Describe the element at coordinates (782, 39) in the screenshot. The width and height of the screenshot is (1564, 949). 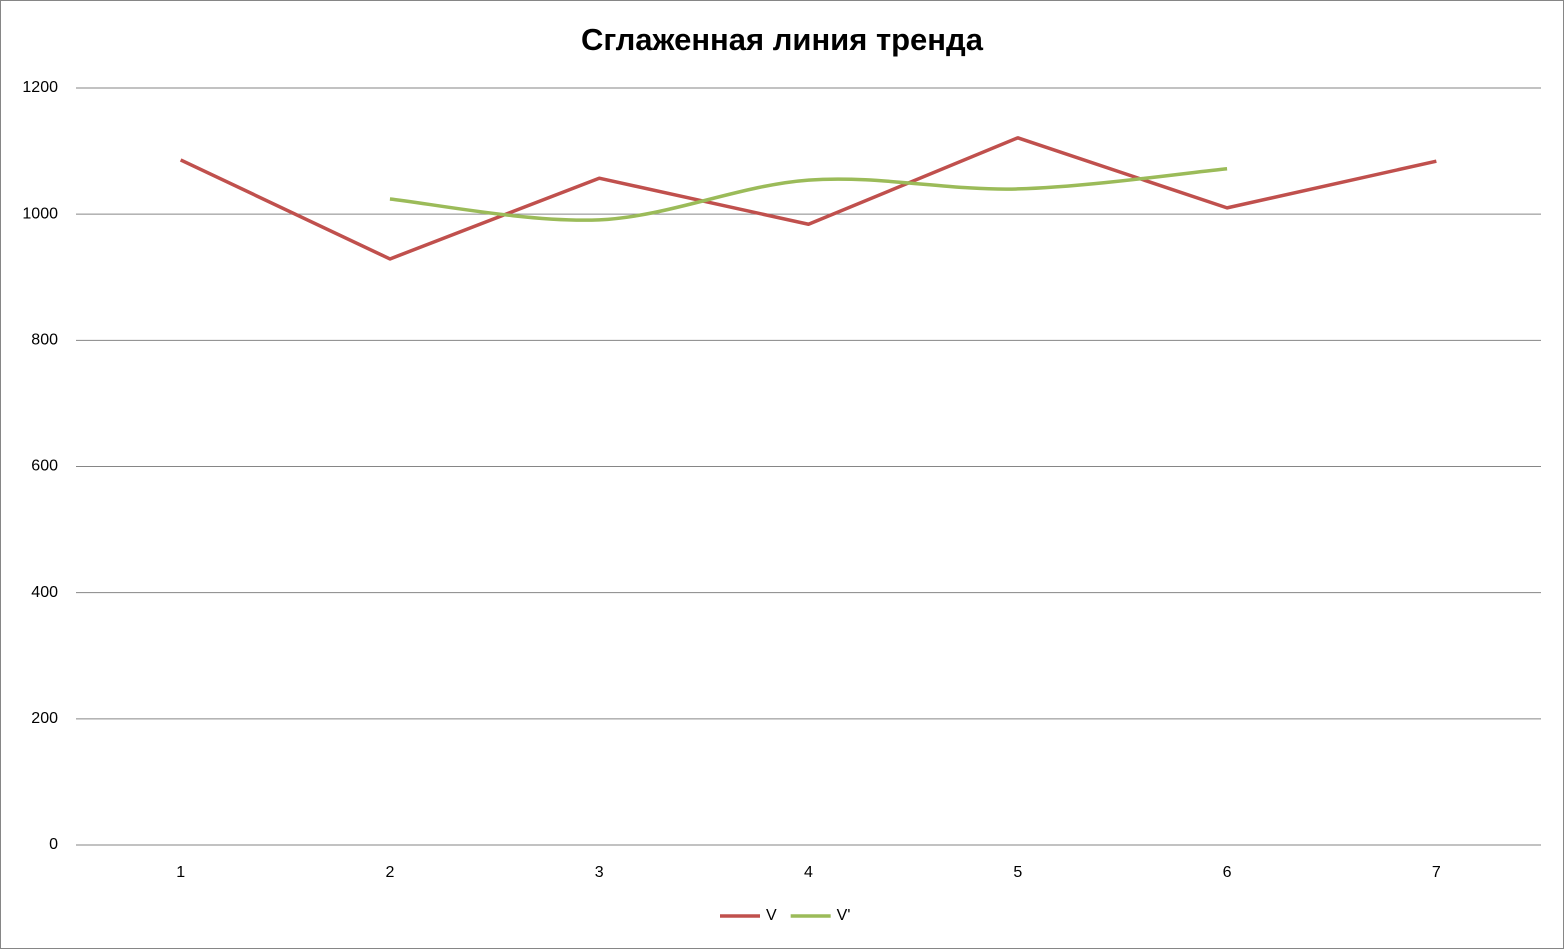
I see `chart-title: Сглаженная линия тренда` at that location.